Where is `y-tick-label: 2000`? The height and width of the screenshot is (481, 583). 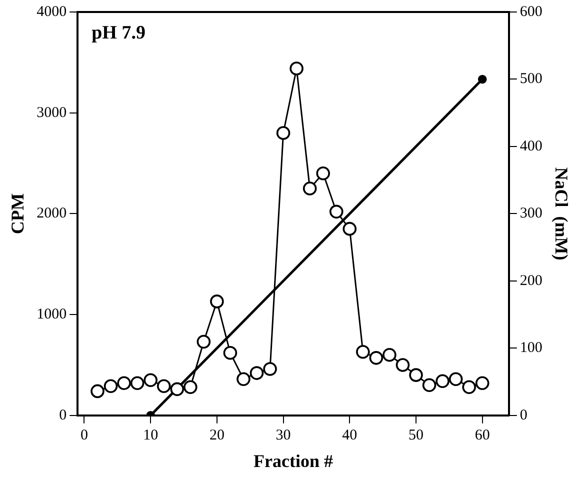 y-tick-label: 2000 is located at coordinates (51, 214).